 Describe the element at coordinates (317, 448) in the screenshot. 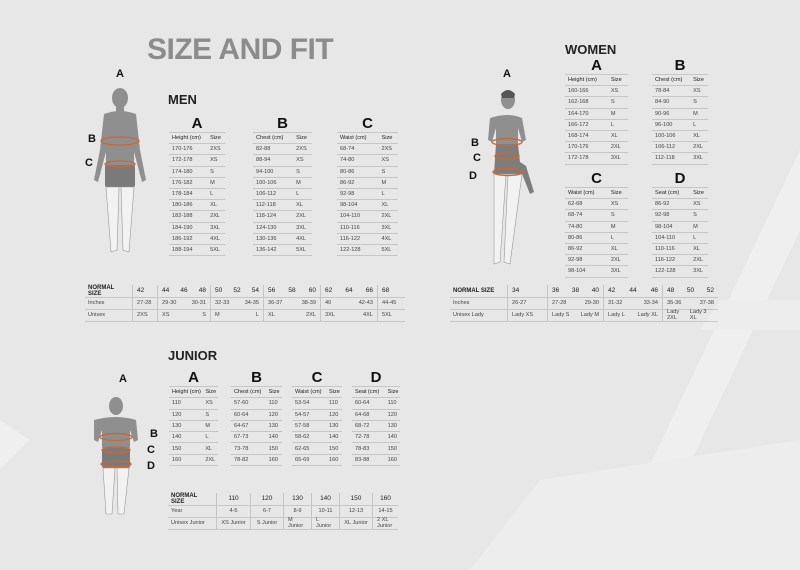

I see `table-row: 62-65 150` at that location.